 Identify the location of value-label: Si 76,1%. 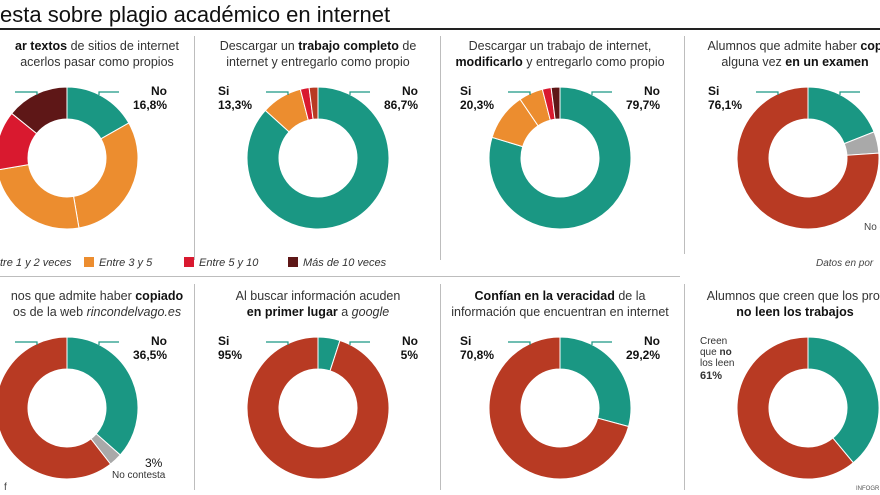
(725, 98).